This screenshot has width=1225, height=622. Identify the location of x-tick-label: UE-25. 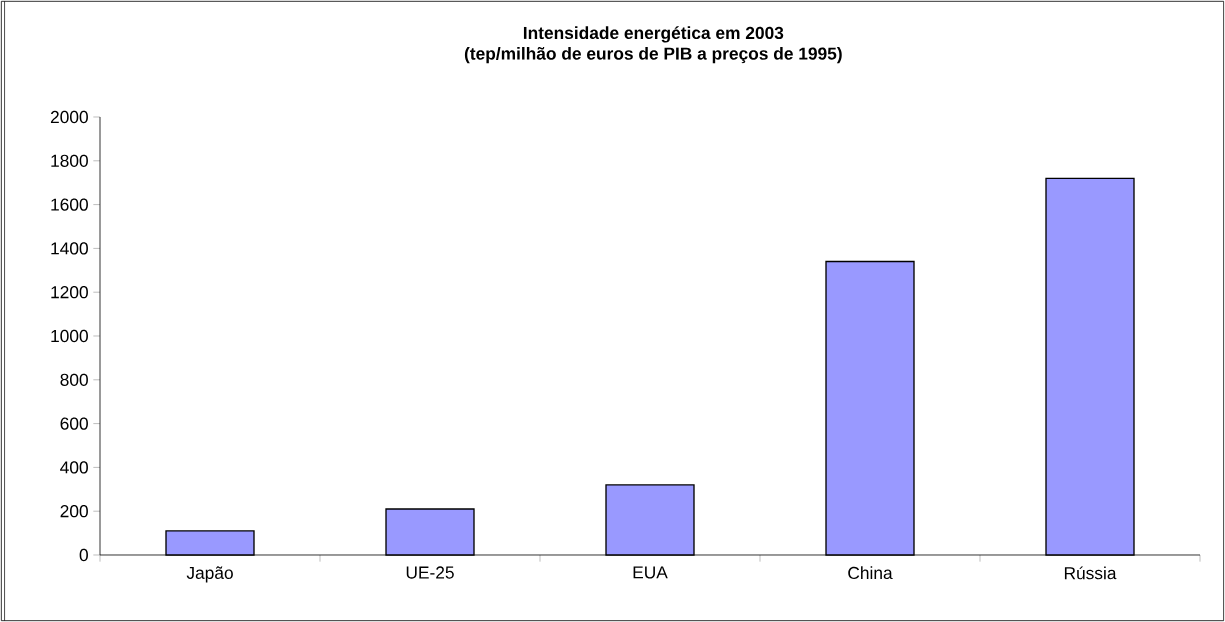
(430, 572).